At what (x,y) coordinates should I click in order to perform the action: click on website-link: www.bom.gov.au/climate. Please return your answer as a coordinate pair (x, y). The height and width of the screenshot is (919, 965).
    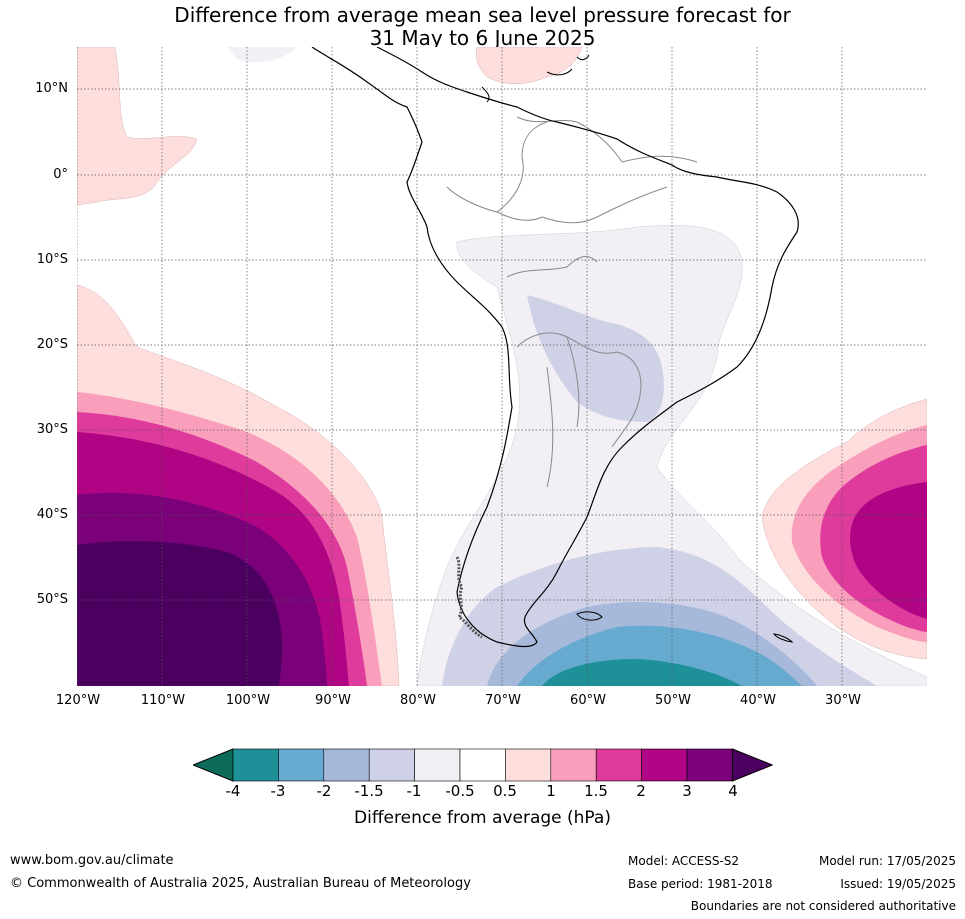
    Looking at the image, I should click on (92, 860).